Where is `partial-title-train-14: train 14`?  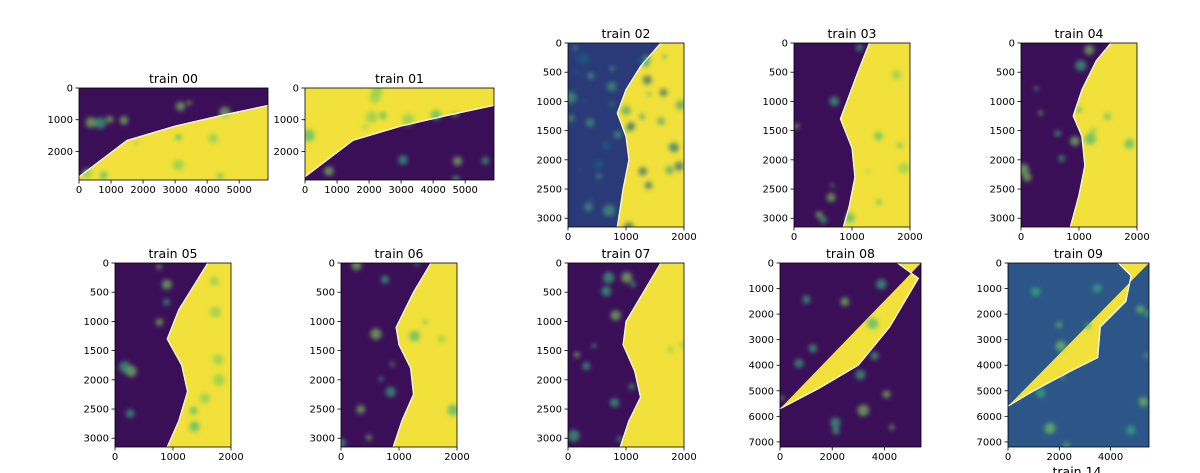
partial-title-train-14: train 14 is located at coordinates (1077, 468).